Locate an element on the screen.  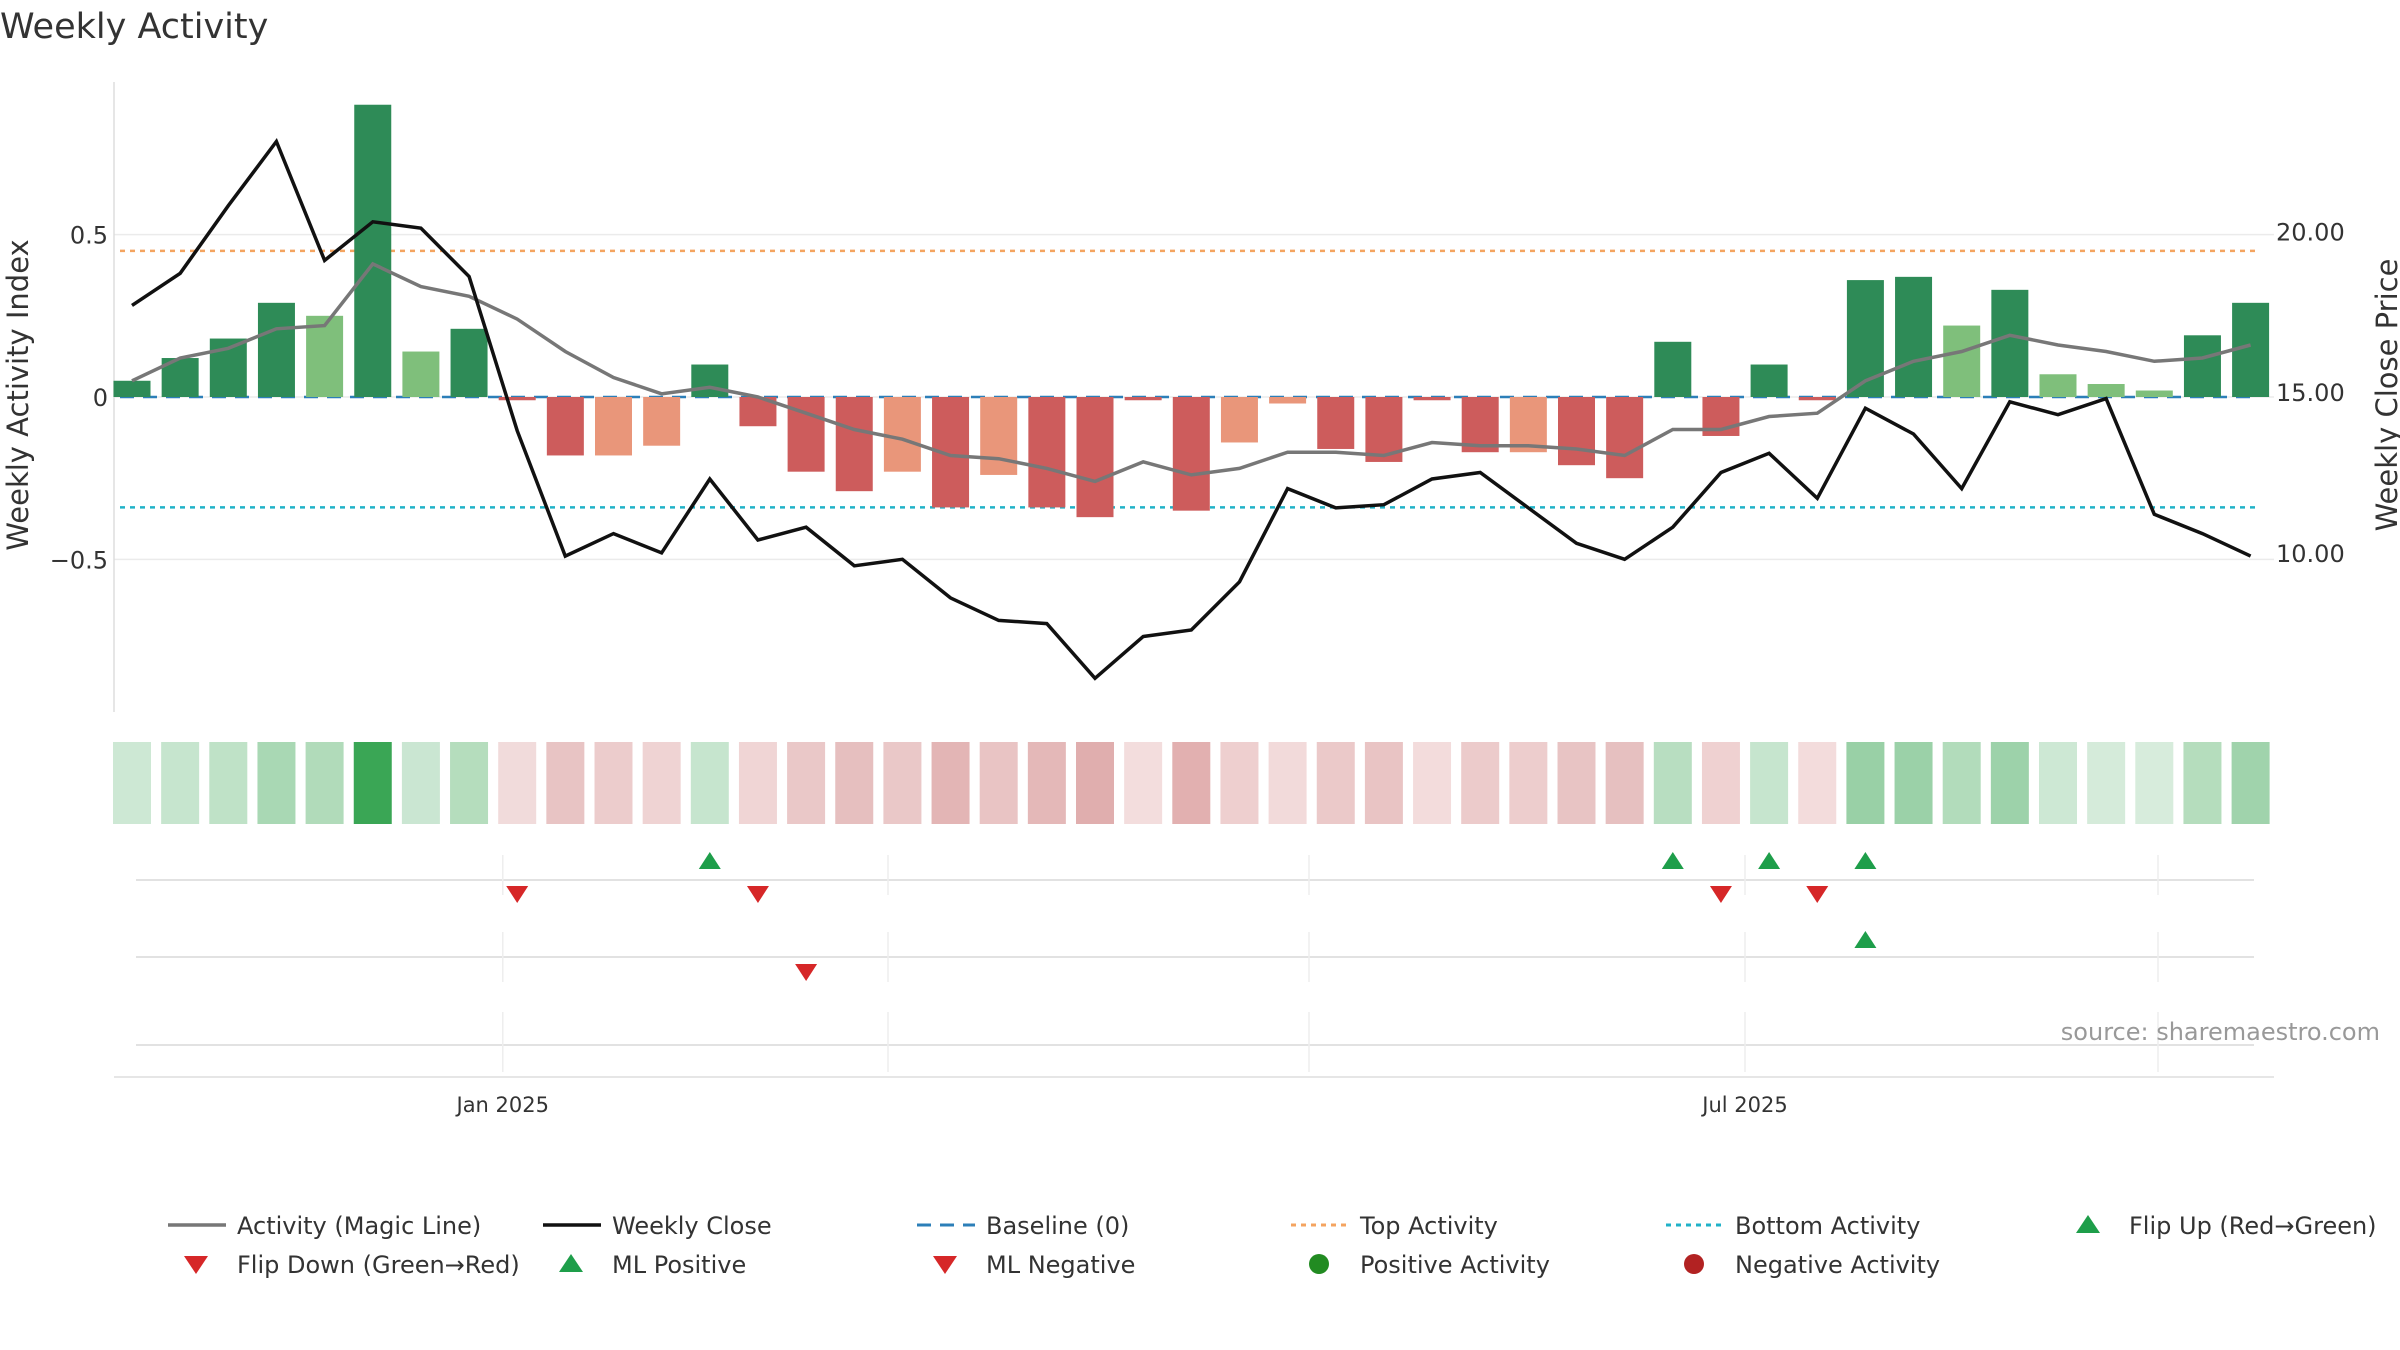
ml-positive-marker is located at coordinates (1865, 939).